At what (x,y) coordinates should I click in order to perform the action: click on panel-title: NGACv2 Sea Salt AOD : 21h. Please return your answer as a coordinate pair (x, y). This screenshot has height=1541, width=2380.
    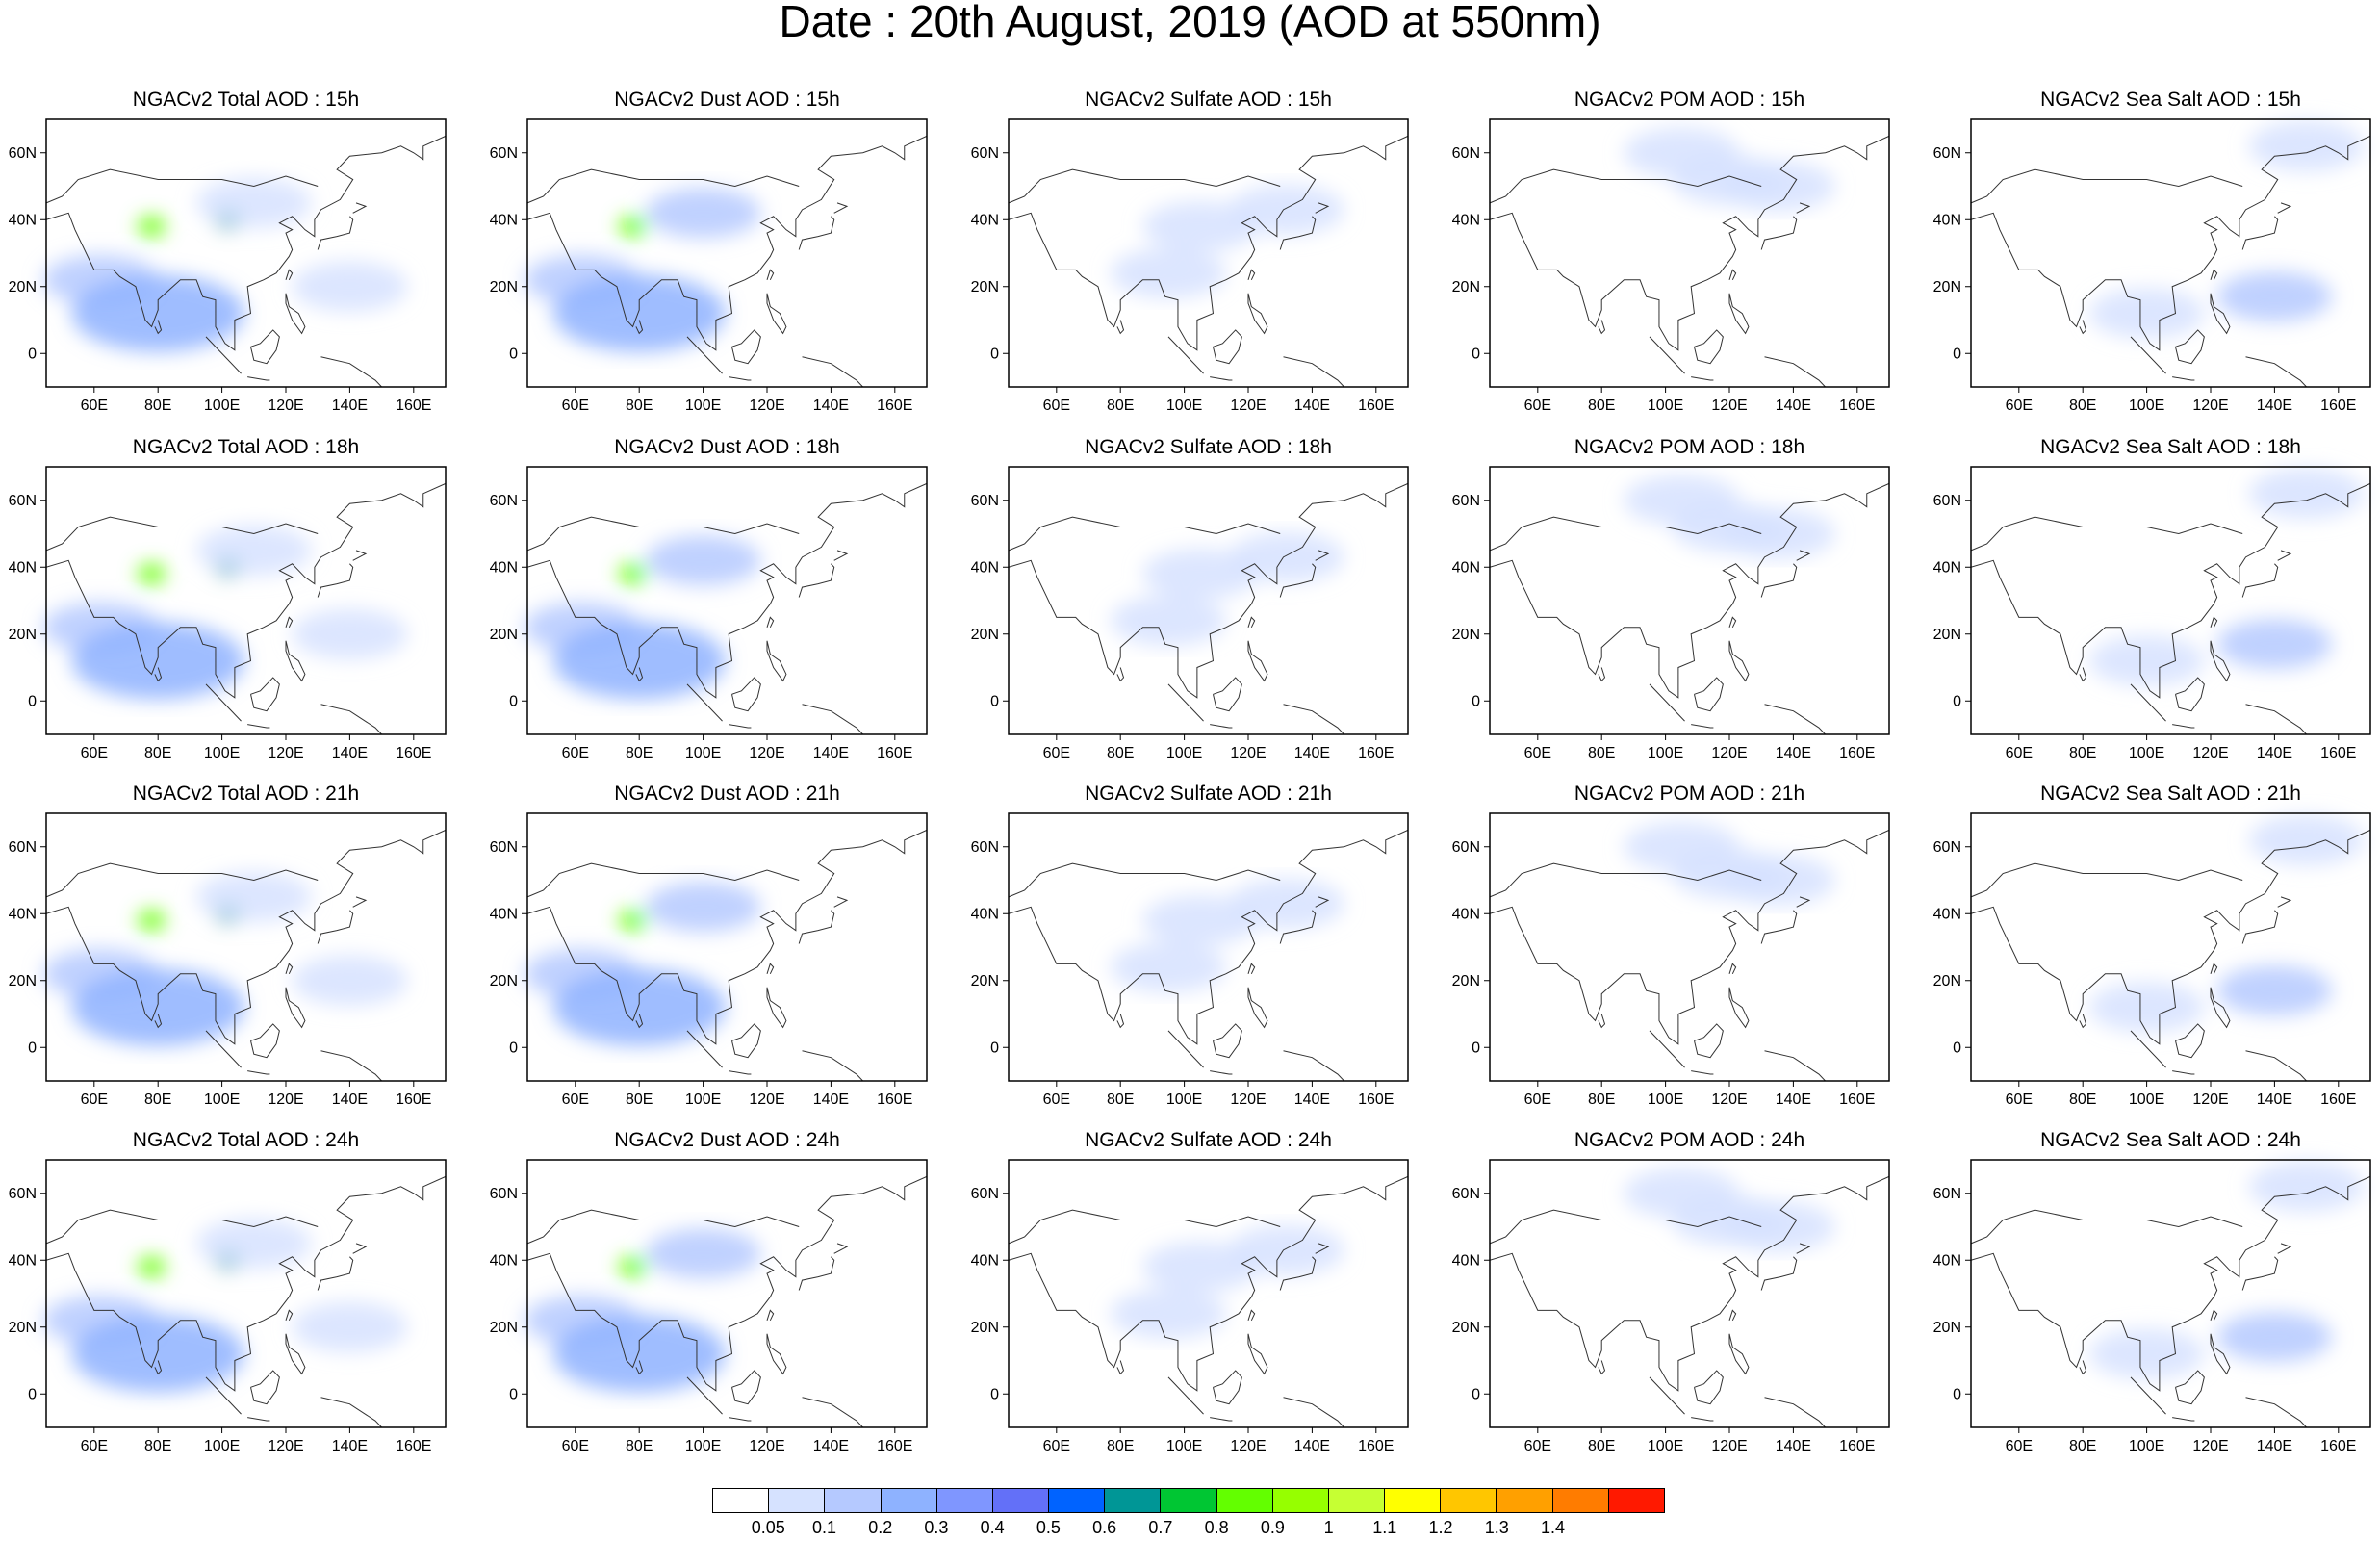
    Looking at the image, I should click on (2171, 794).